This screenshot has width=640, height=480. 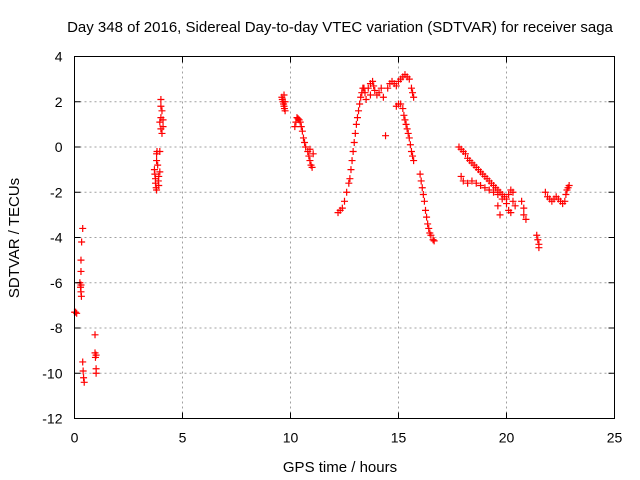 I want to click on y-tick-label: -8, so click(x=56, y=328).